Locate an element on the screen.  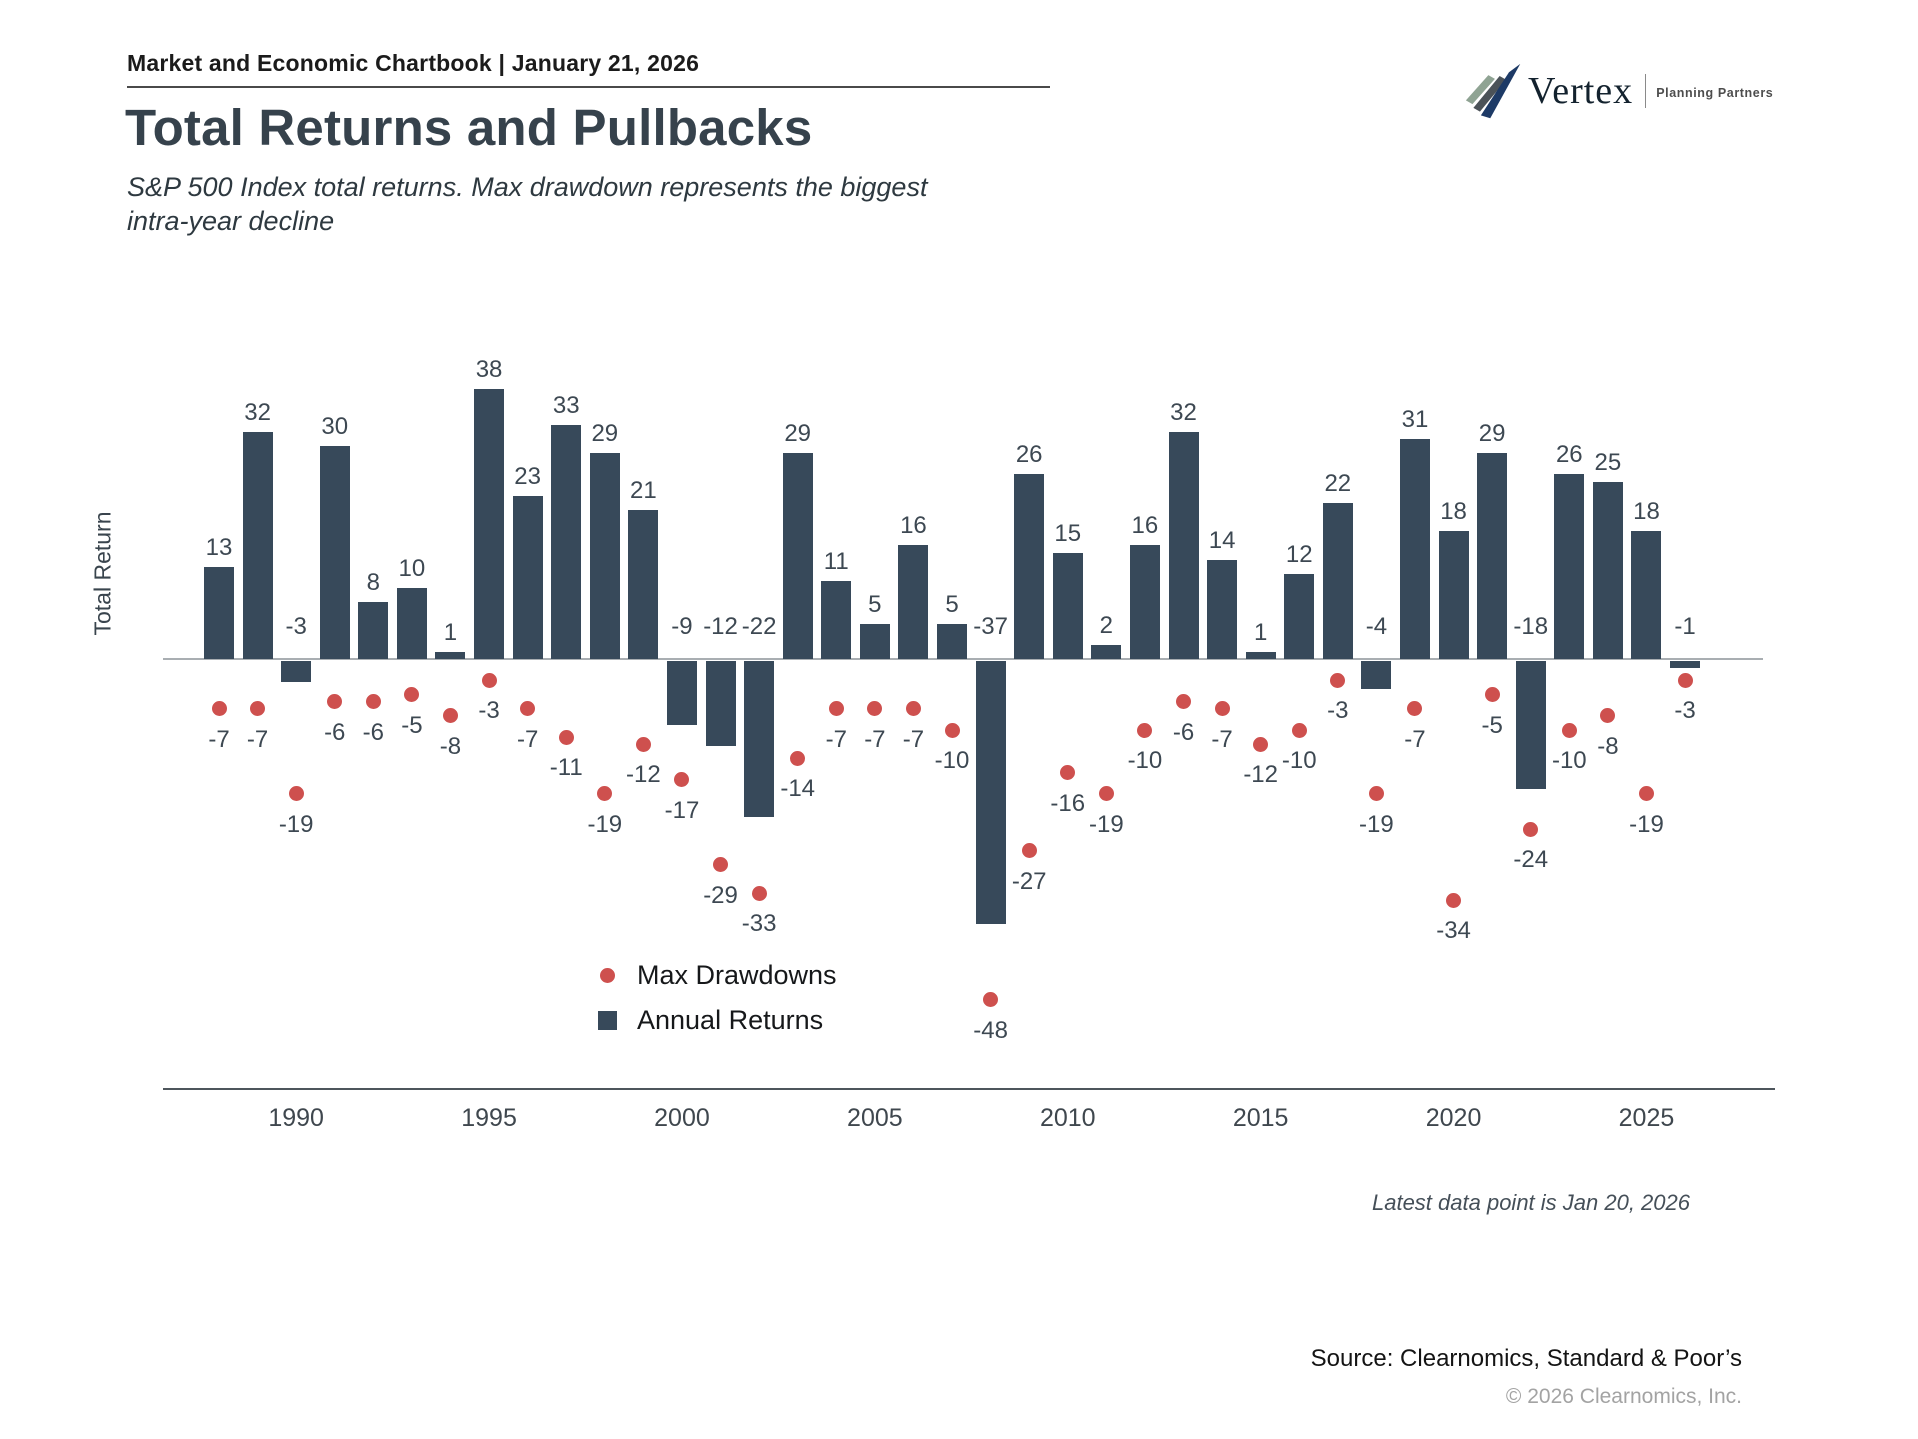
return-value-label-2018: -4 is located at coordinates (1376, 626).